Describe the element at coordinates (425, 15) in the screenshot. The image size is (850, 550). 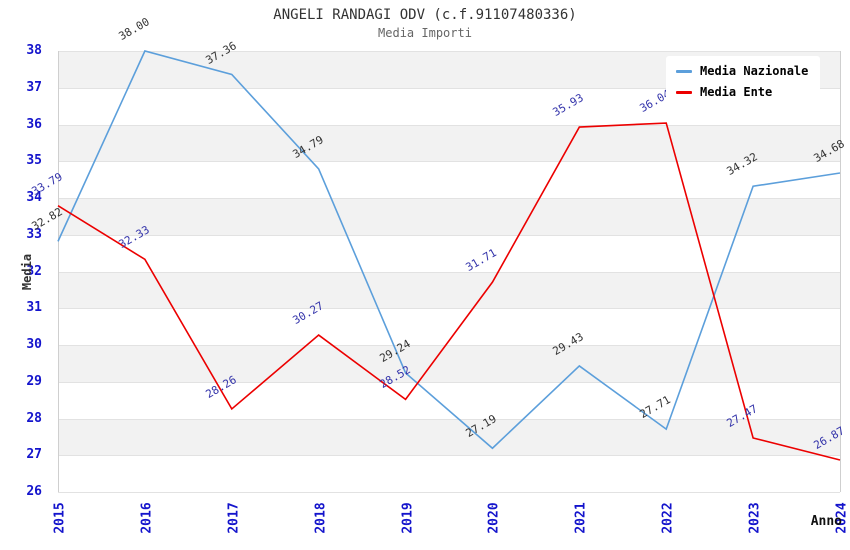
I see `chart-title: ANGELI RANDAGI ODV (c.f.91107480336)` at that location.